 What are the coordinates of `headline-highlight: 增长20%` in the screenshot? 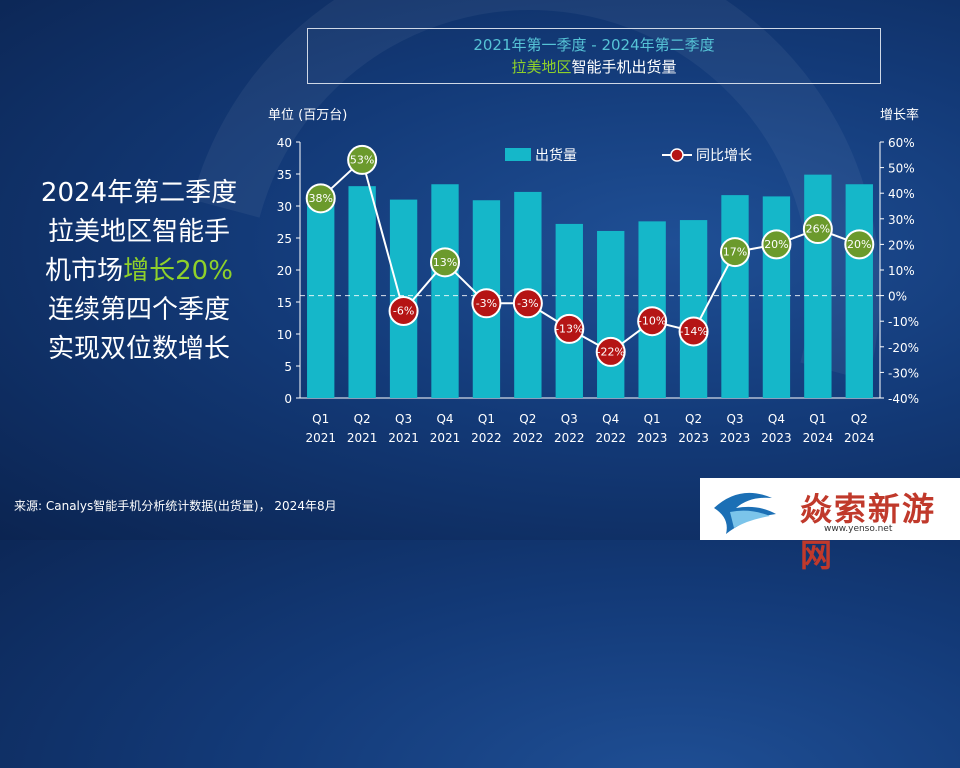 It's located at (178, 271).